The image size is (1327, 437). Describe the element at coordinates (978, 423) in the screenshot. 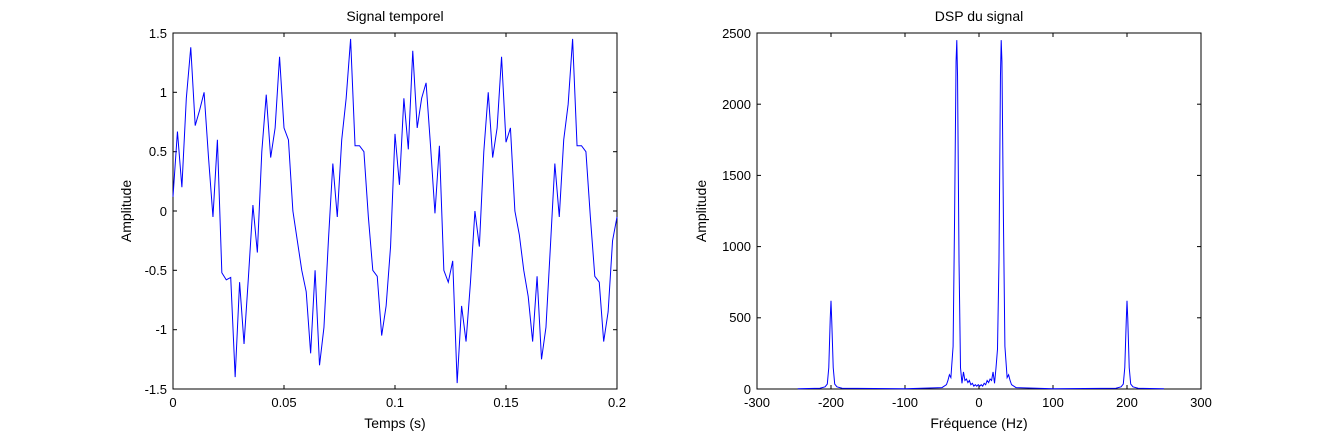

I see `psd-xlabel: Fréquence (Hz)` at that location.